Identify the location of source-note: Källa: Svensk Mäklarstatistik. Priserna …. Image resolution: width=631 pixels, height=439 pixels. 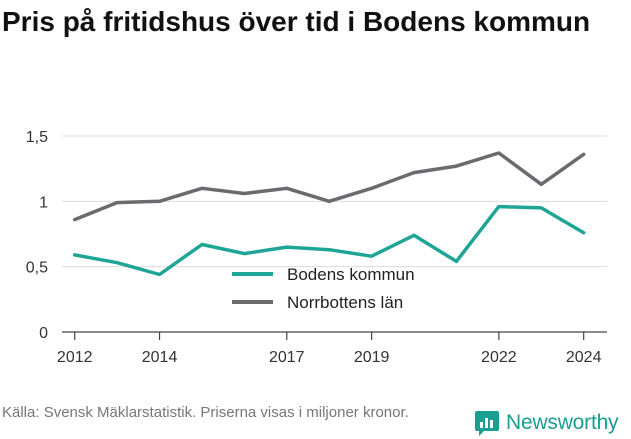
(205, 412).